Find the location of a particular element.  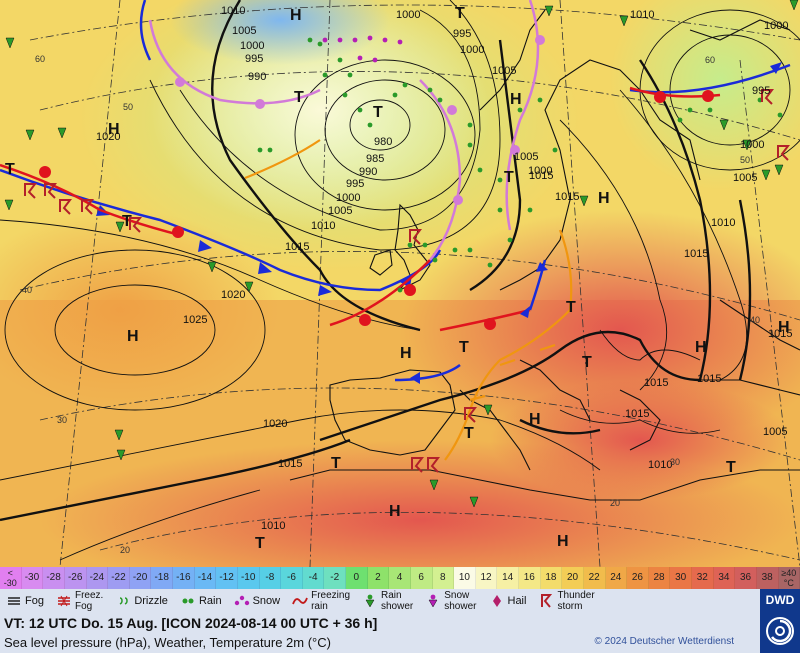

isobar-label: 990 is located at coordinates (368, 172).